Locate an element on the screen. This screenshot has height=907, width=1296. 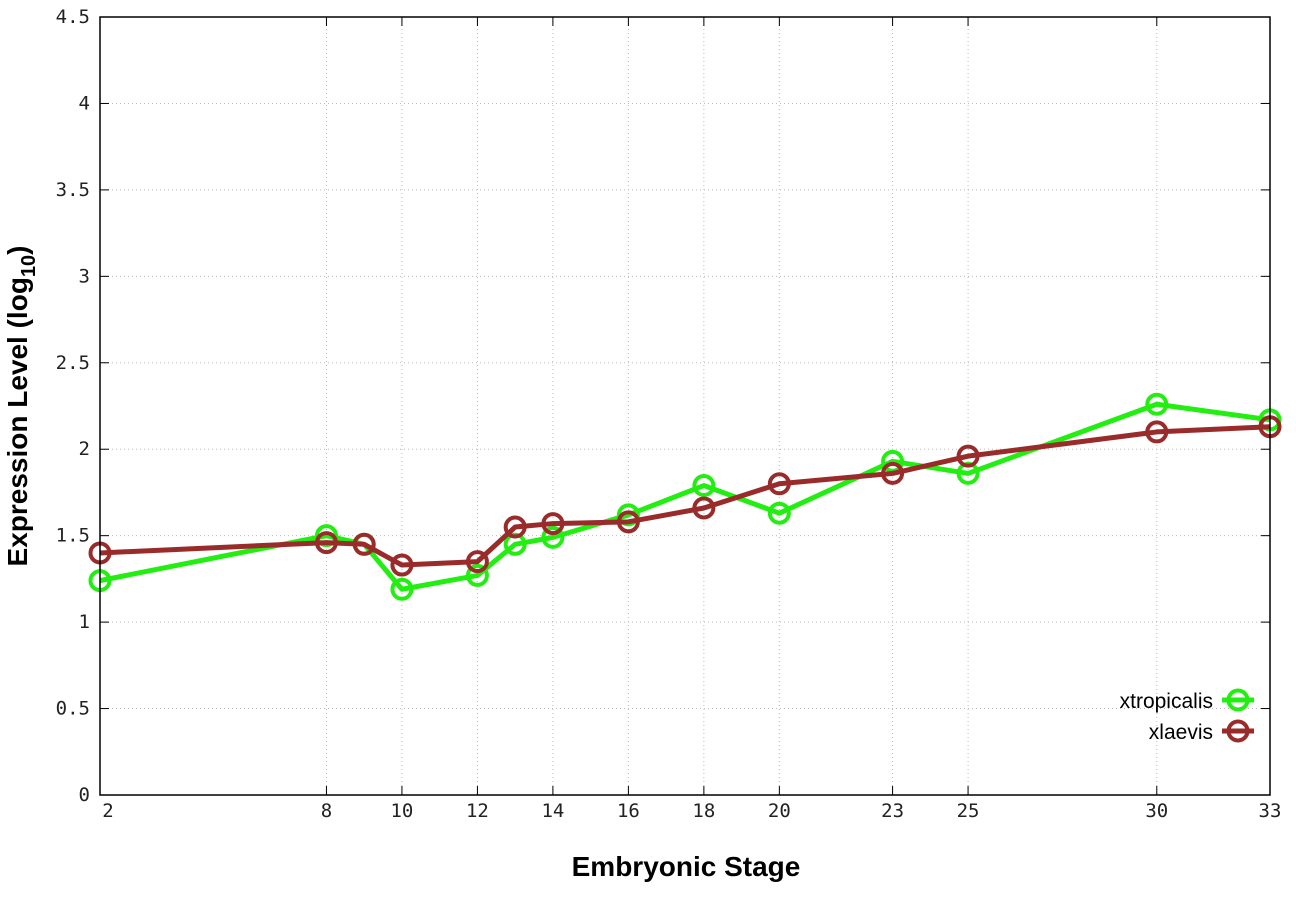
series-line is located at coordinates (685, 496).